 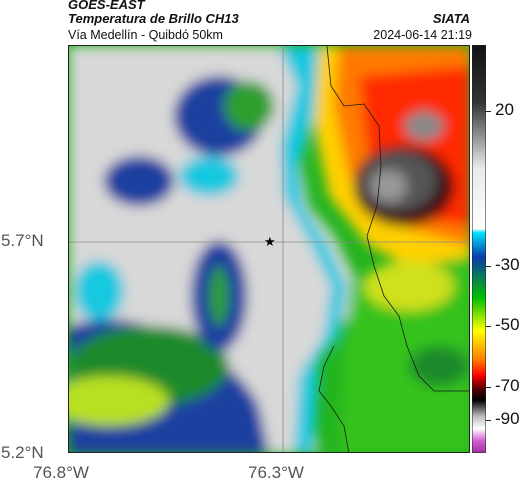 What do you see at coordinates (61, 472) in the screenshot?
I see `lon-tick: 76.8°W` at bounding box center [61, 472].